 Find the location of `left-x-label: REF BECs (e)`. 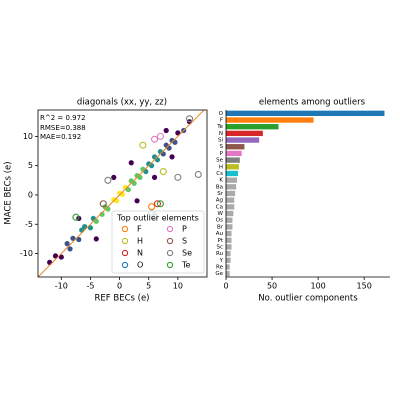

left-x-label: REF BECs (e) is located at coordinates (122, 299).